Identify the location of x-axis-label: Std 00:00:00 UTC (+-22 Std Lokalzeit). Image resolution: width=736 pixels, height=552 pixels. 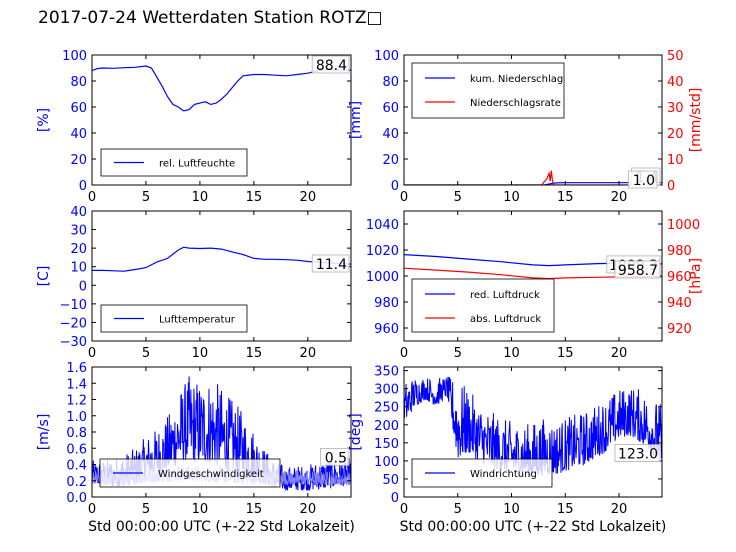
(221, 527).